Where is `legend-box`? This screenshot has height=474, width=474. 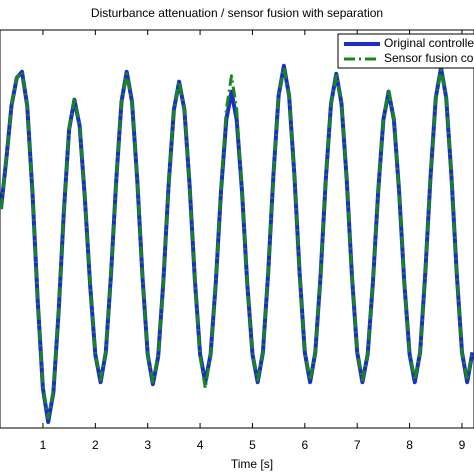 legend-box is located at coordinates (405, 51).